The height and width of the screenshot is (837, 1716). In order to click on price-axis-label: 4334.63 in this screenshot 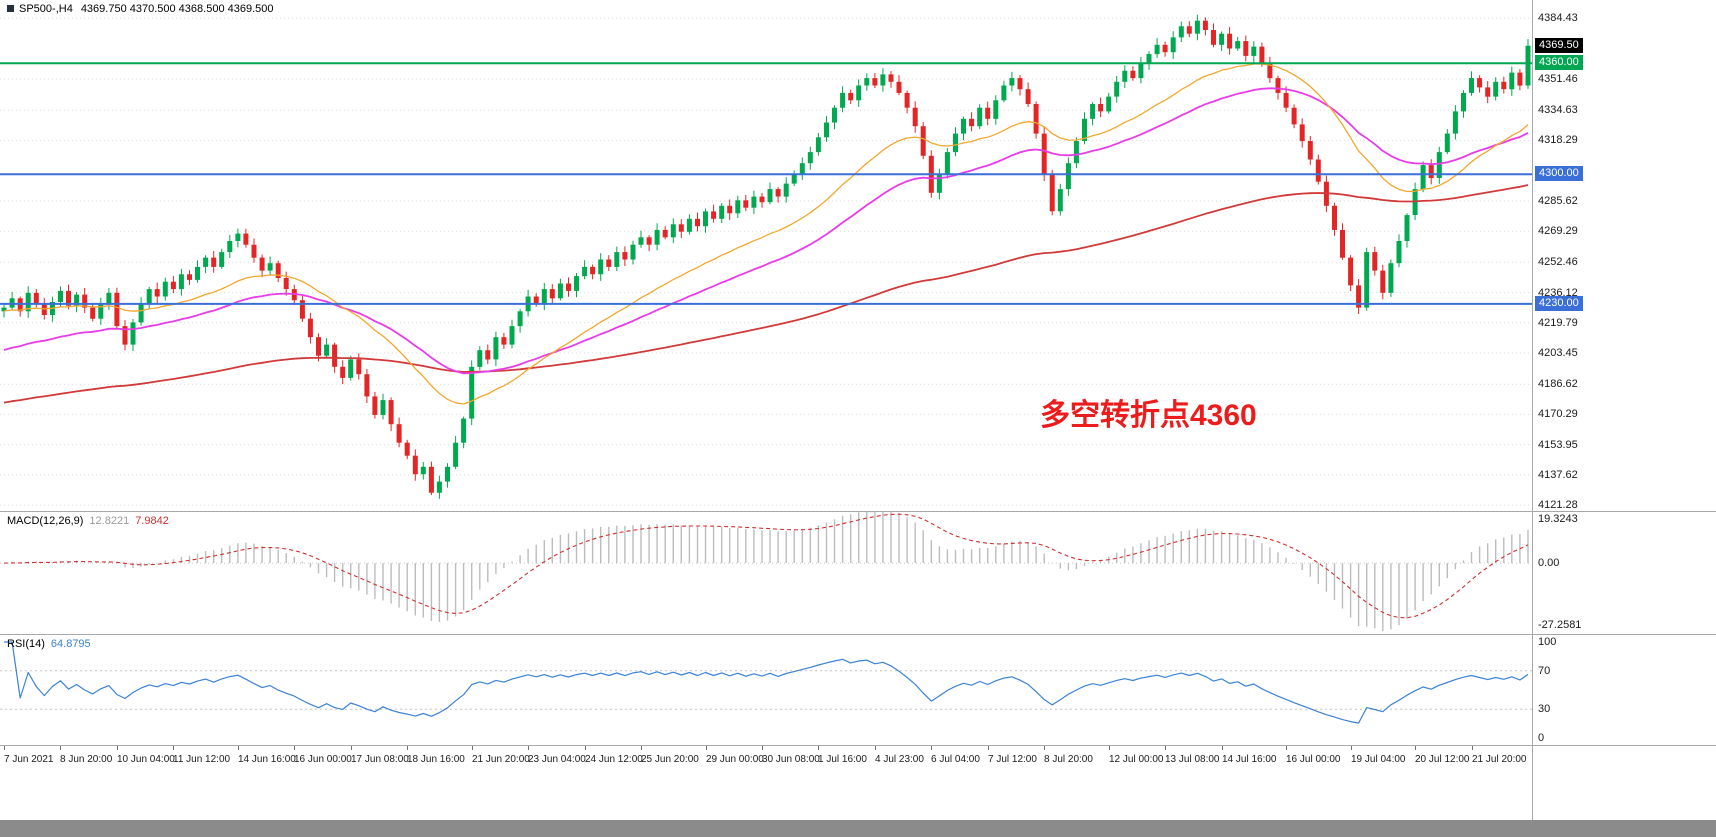, I will do `click(1558, 110)`.